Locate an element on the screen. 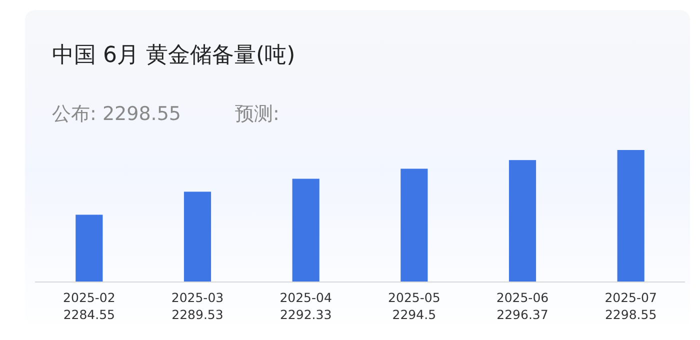 The image size is (700, 340). data-label: 2294.5 is located at coordinates (414, 314).